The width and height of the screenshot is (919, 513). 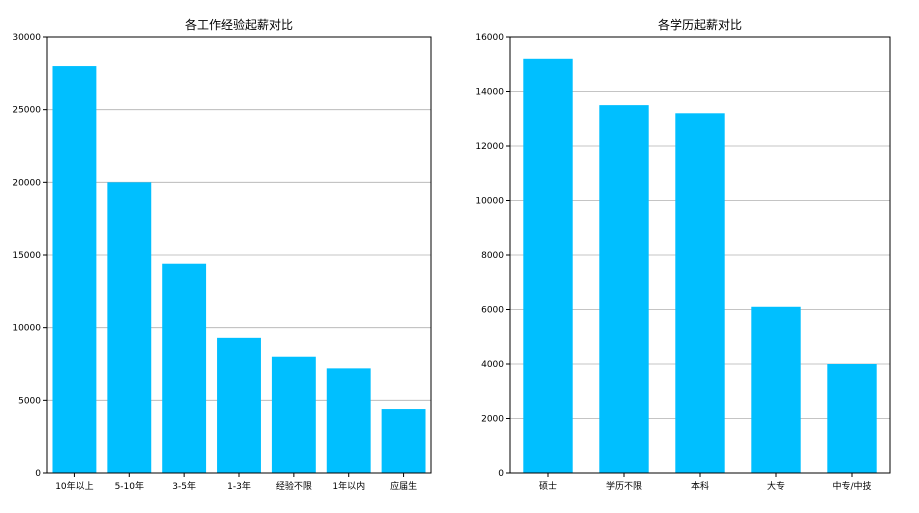 What do you see at coordinates (492, 311) in the screenshot?
I see `y-tick-label: 6000` at bounding box center [492, 311].